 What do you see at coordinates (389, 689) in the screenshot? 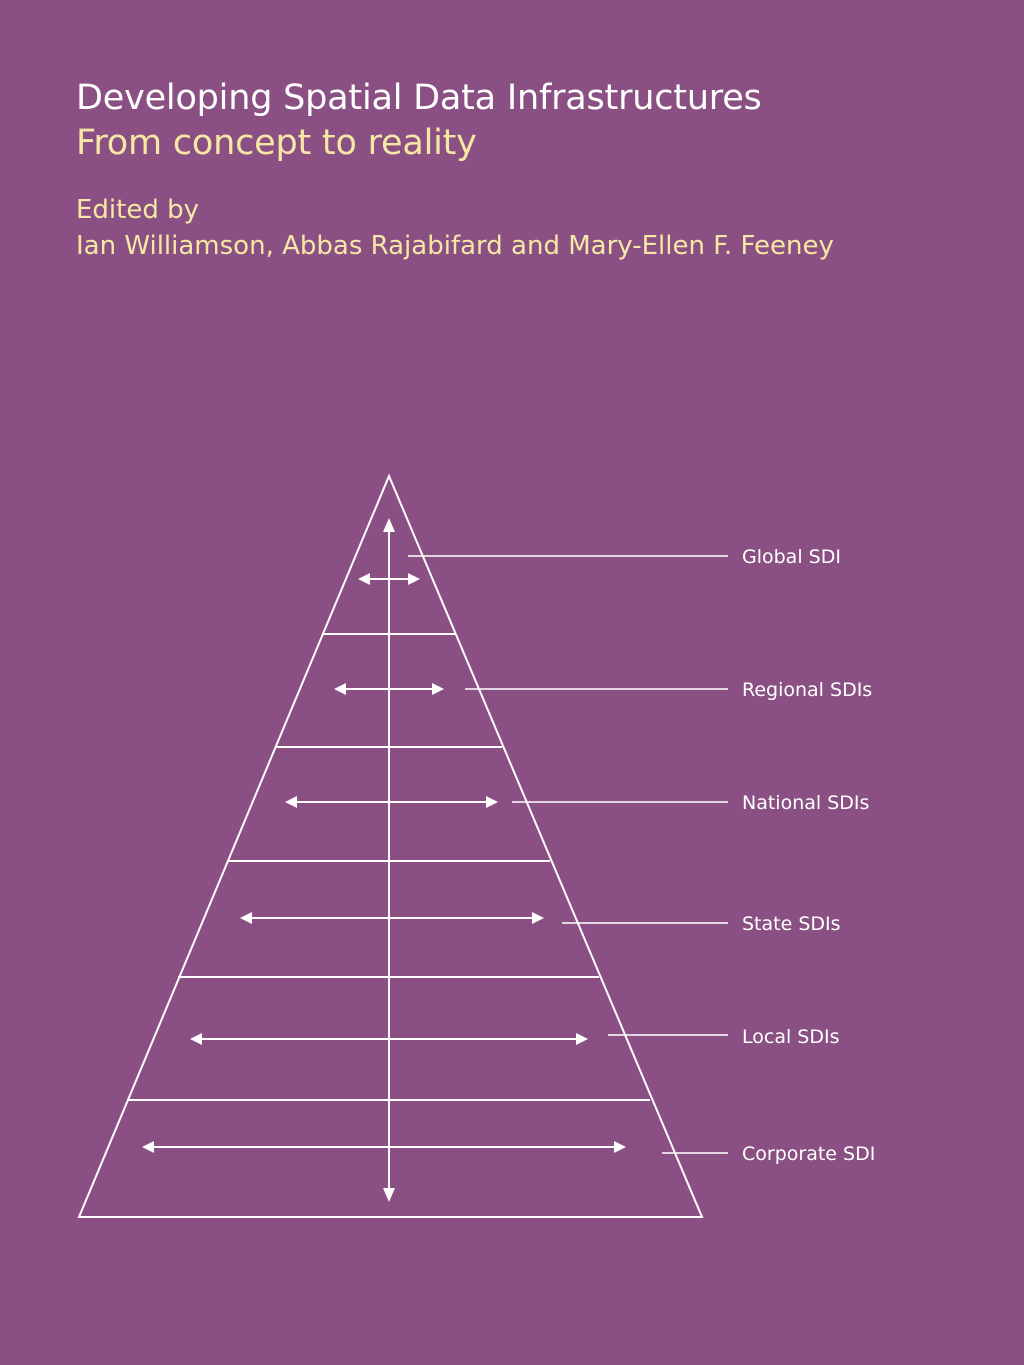
I see `horizontal-arrow-regional` at bounding box center [389, 689].